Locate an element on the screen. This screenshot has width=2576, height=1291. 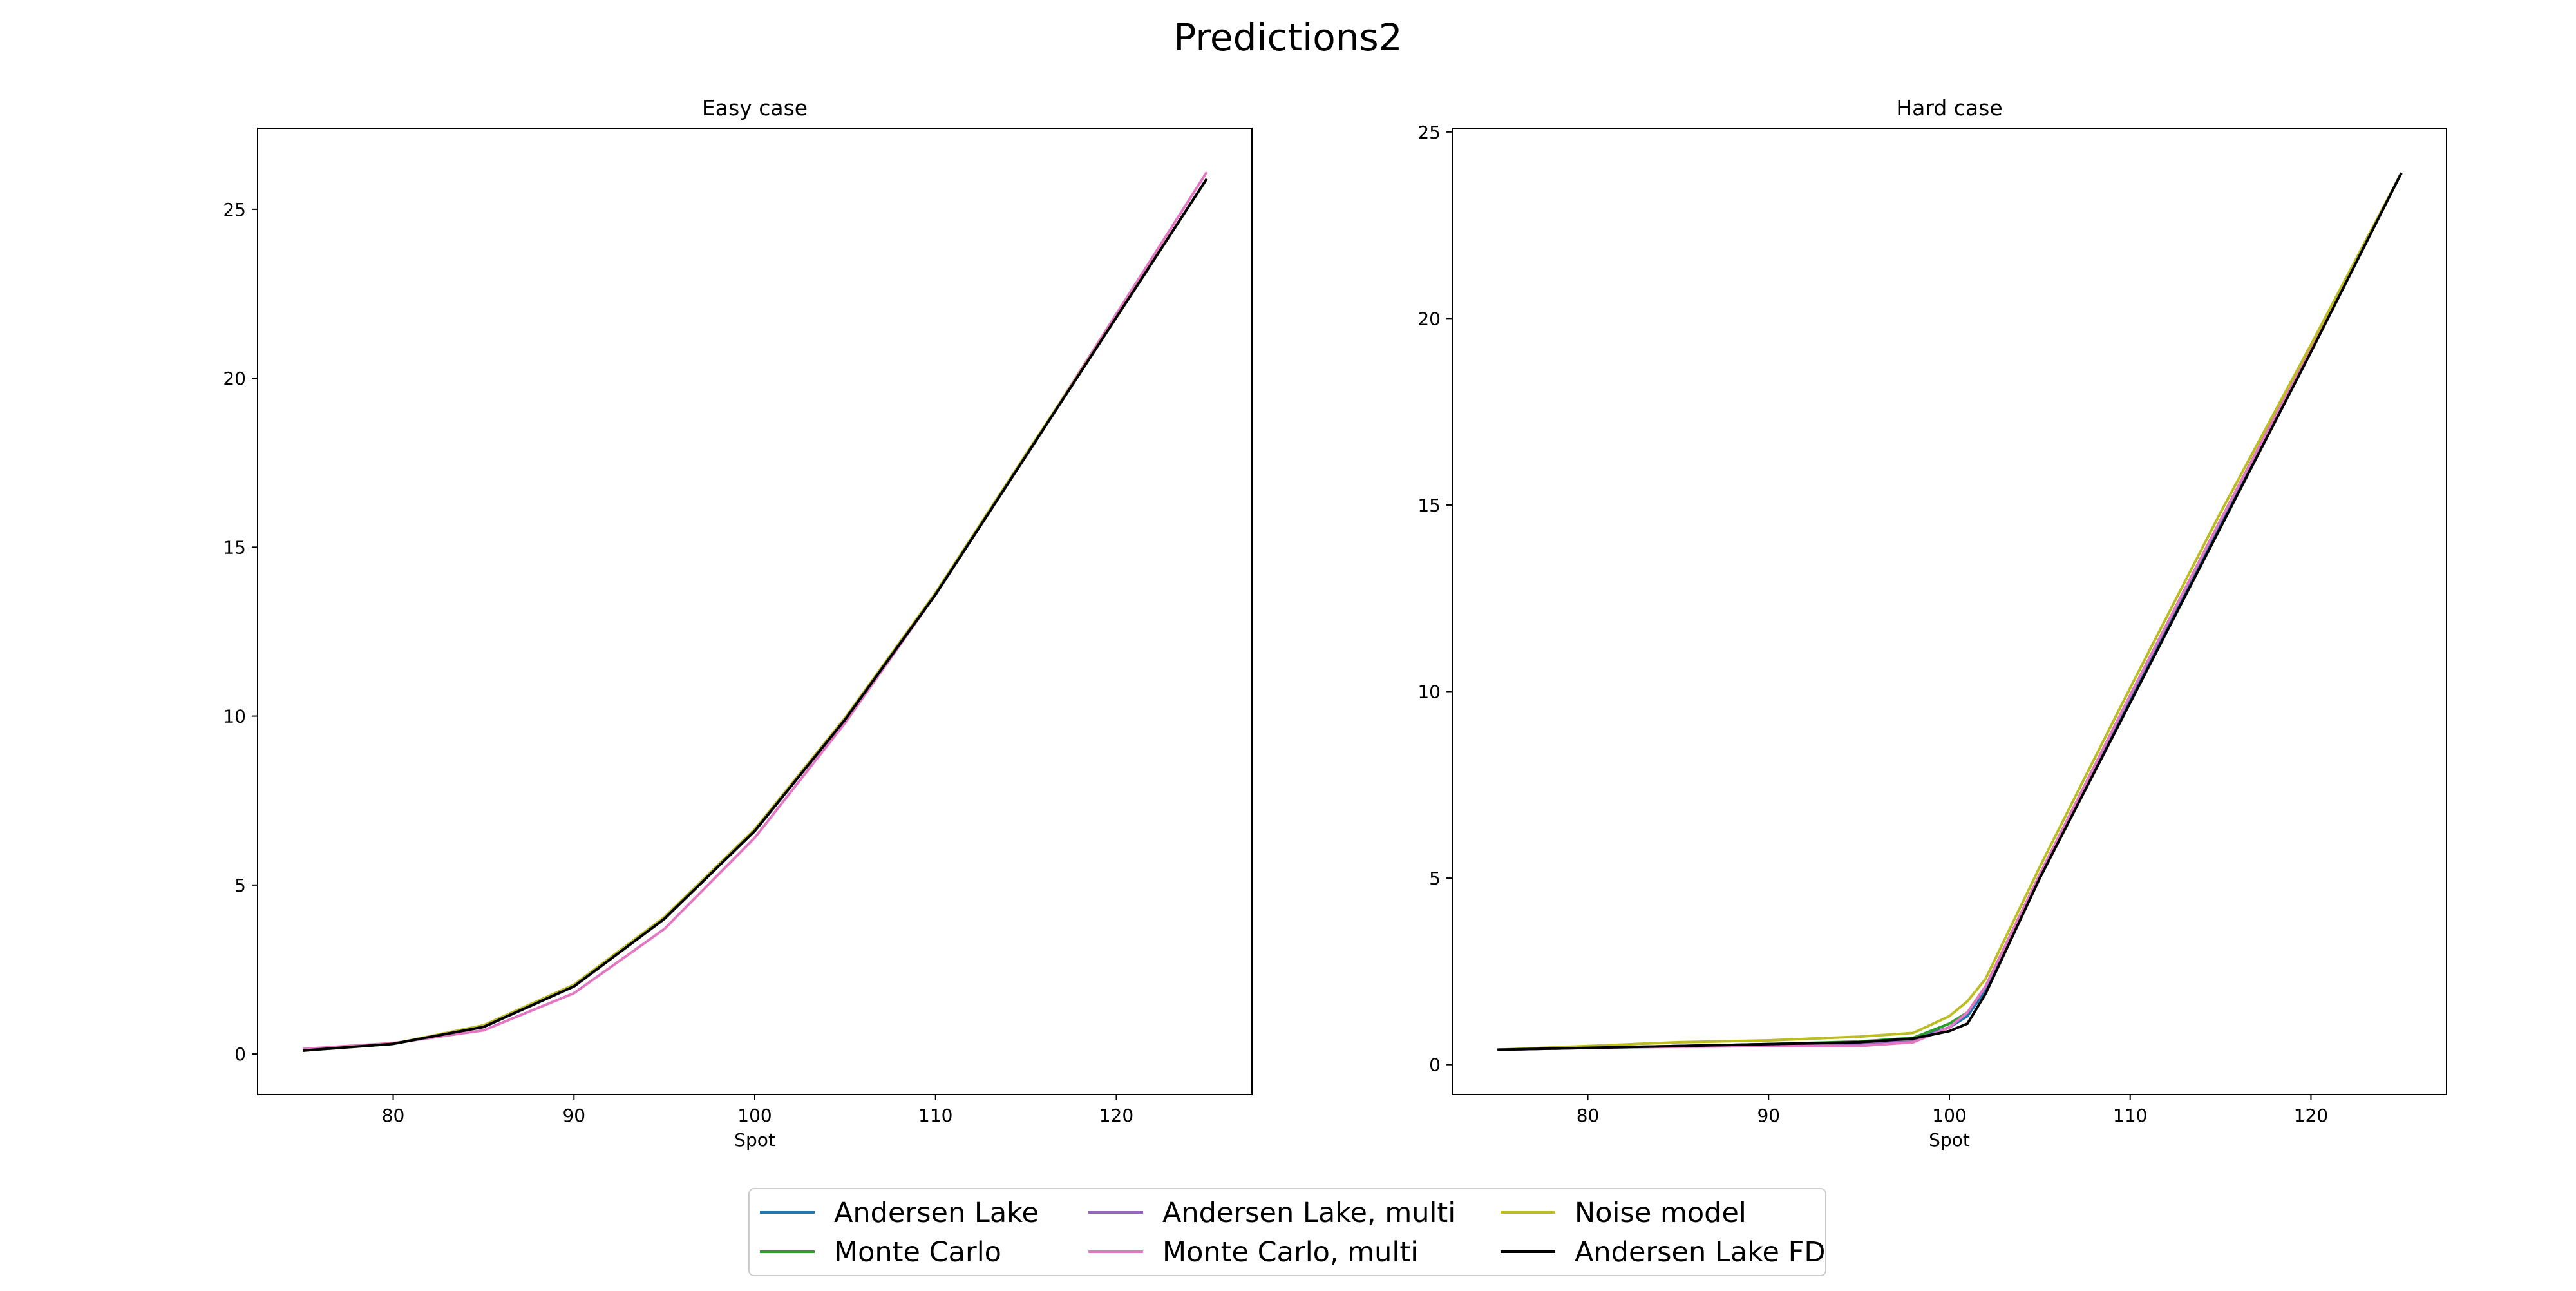
legend-label: Monte Carlo, multi is located at coordinates (1290, 1252).